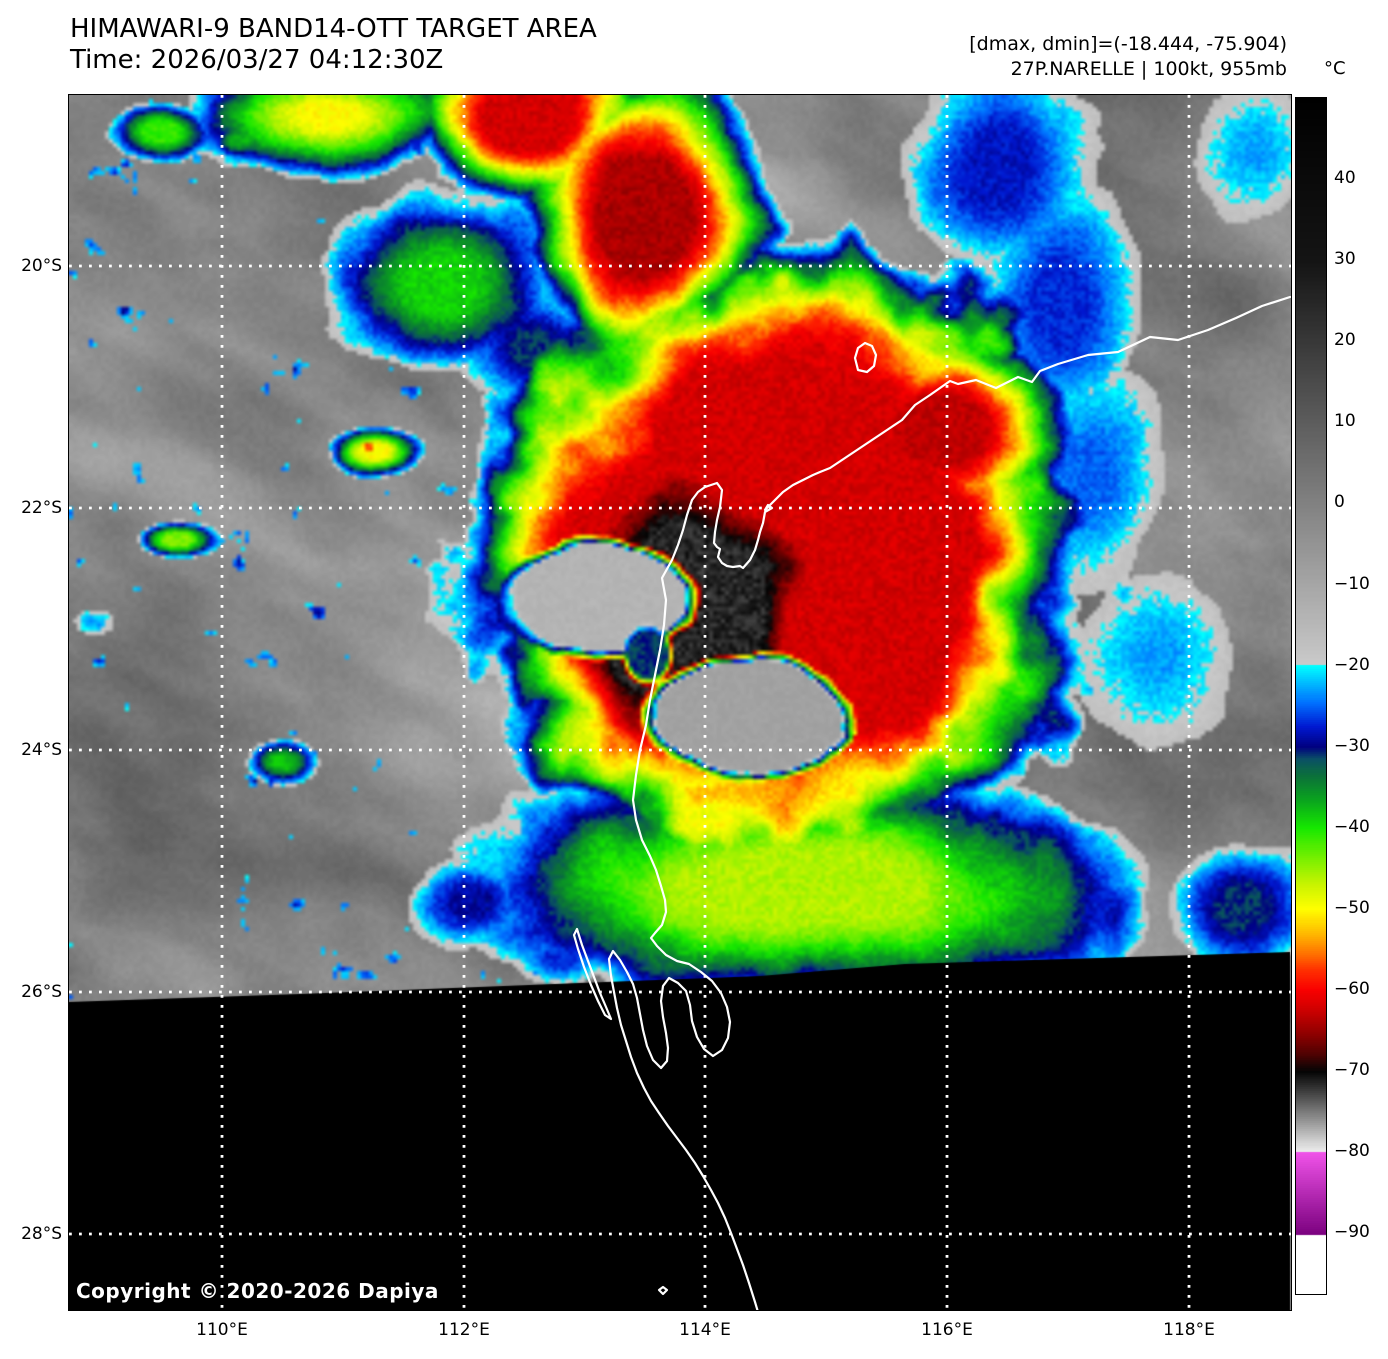 The height and width of the screenshot is (1359, 1388). I want to click on colorbar-tick-label: −80, so click(1352, 1151).